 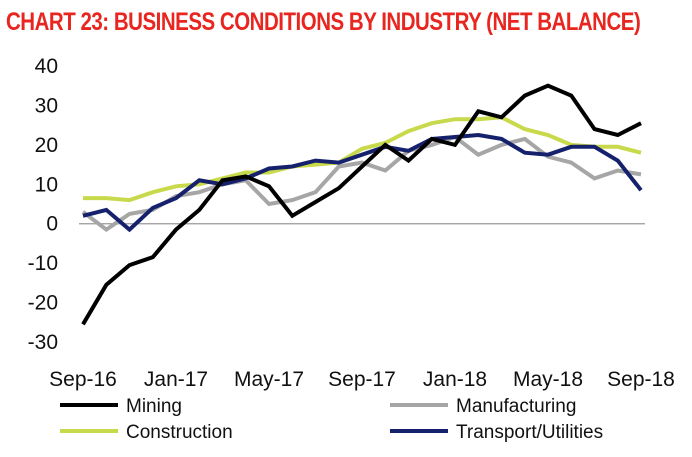 What do you see at coordinates (46, 66) in the screenshot?
I see `y-tick-label: 40` at bounding box center [46, 66].